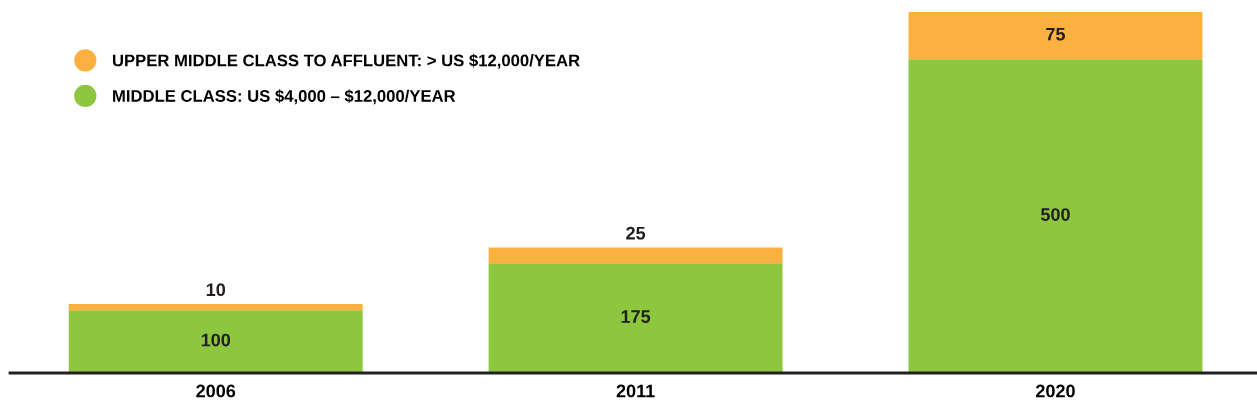  What do you see at coordinates (635, 391) in the screenshot?
I see `x-tick-label: 2011` at bounding box center [635, 391].